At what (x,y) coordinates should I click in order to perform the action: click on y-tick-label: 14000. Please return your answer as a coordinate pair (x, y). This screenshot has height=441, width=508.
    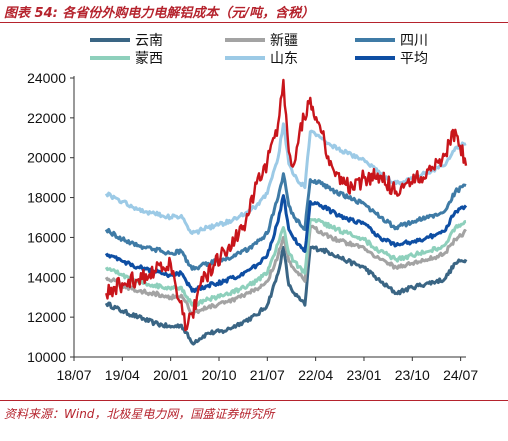
    Looking at the image, I should click on (46, 277).